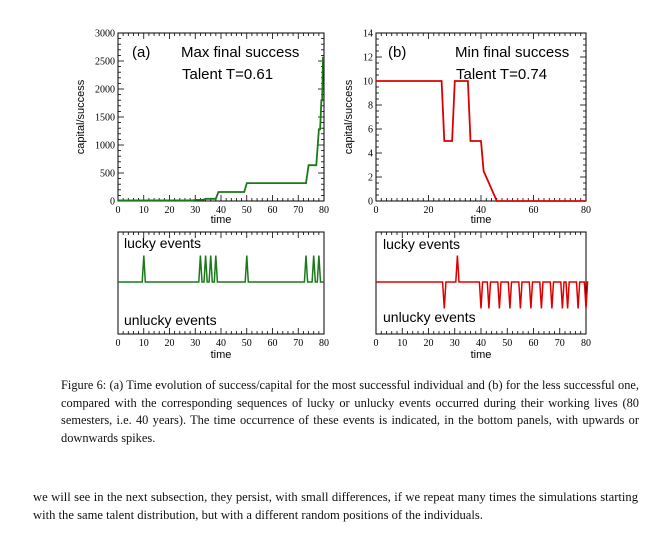  I want to click on panel-b-tag: (b), so click(397, 52).